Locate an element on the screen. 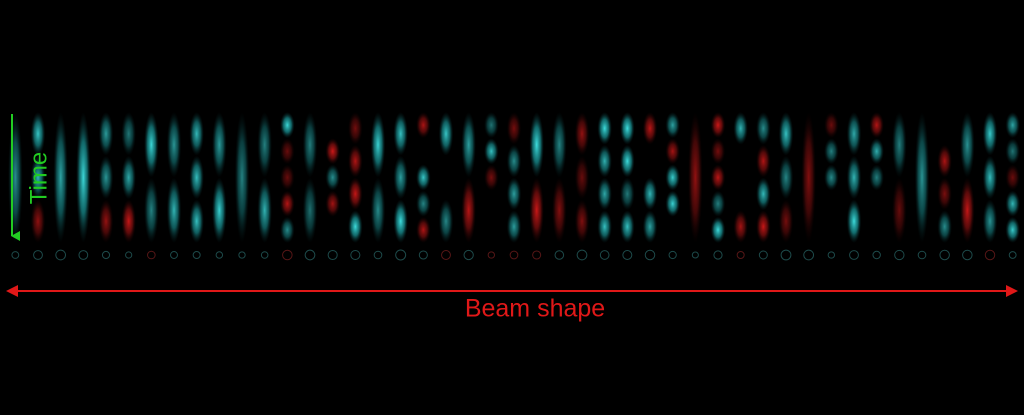 The height and width of the screenshot is (415, 1024). time-label: Time is located at coordinates (38, 178).